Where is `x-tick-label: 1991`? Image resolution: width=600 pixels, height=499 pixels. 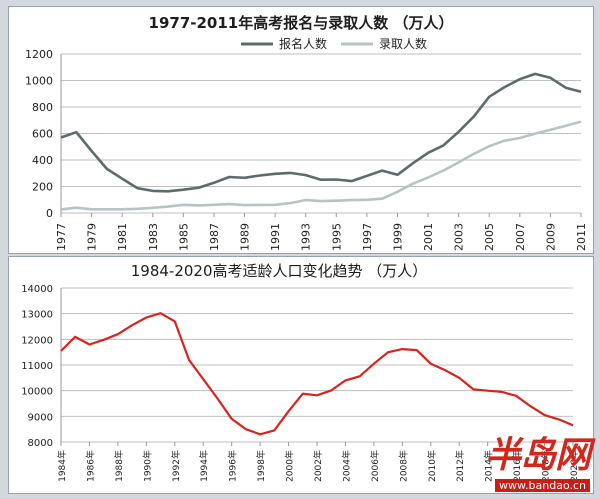
x-tick-label: 1991 is located at coordinates (275, 237).